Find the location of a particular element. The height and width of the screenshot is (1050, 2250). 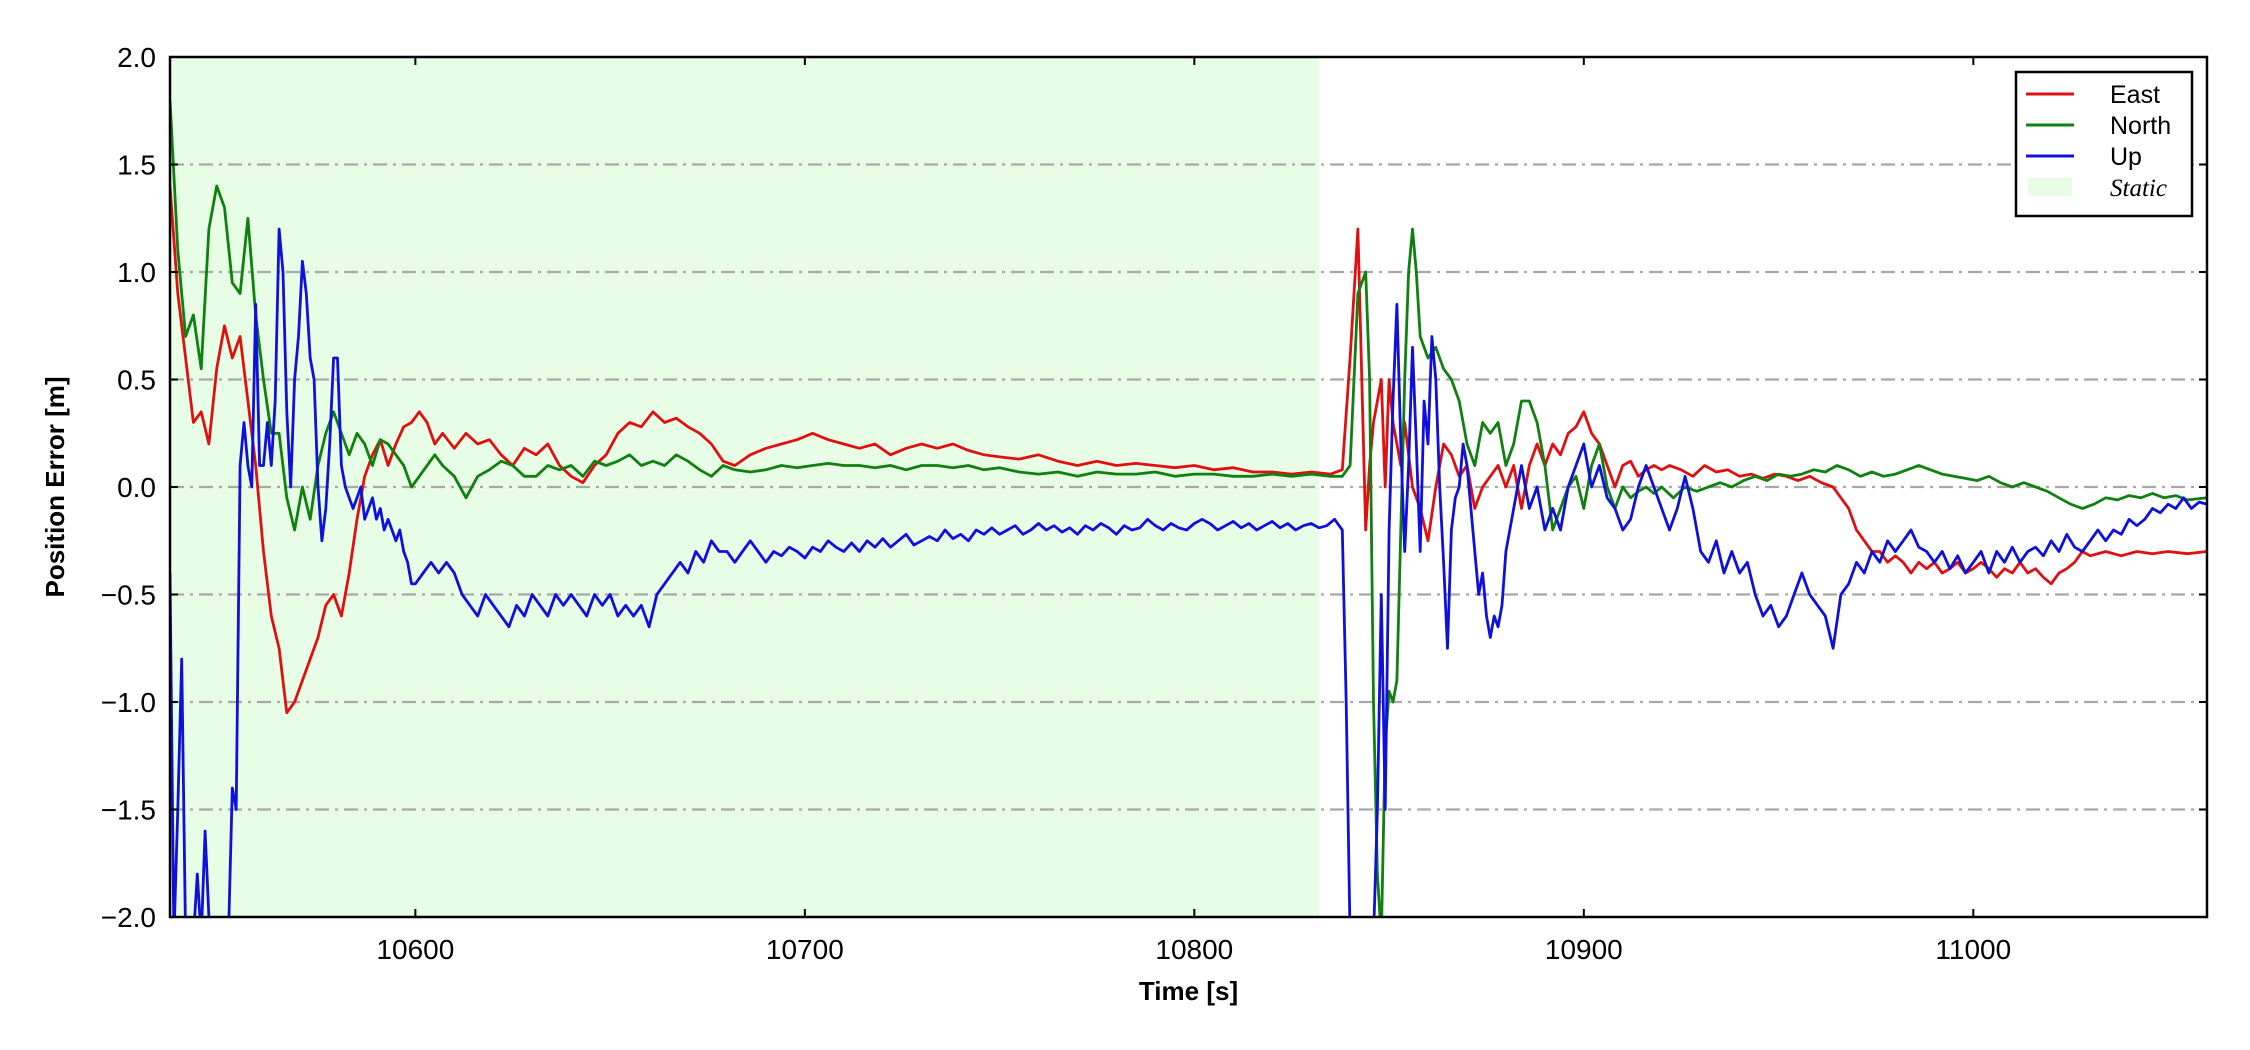

x-tick-label: 10900 is located at coordinates (1584, 949).